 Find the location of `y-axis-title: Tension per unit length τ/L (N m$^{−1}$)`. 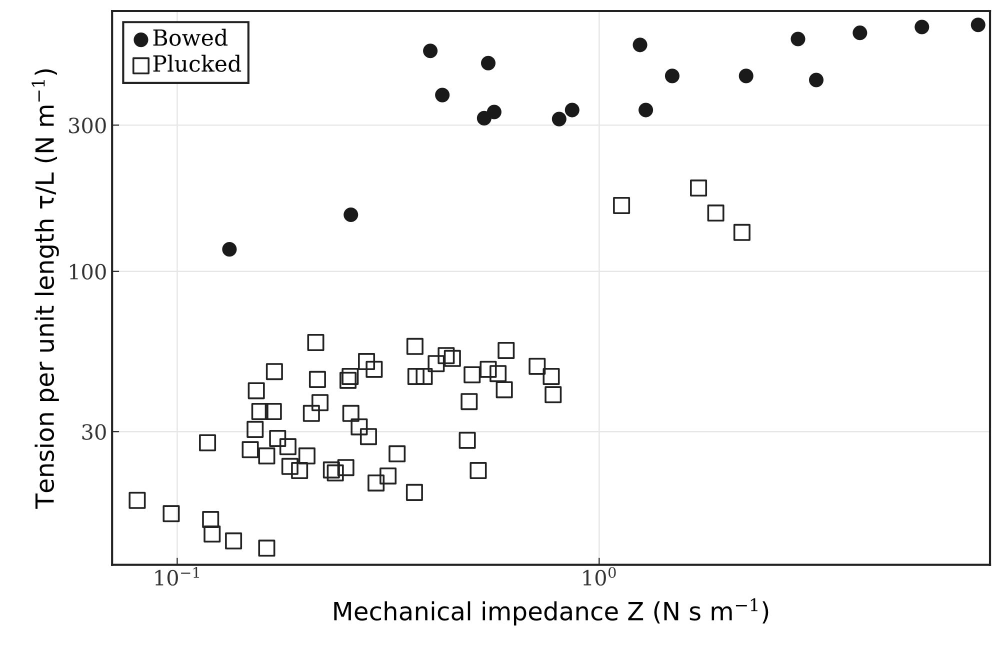

y-axis-title: Tension per unit length τ/L (N m$^{−1}$) is located at coordinates (45, 289).